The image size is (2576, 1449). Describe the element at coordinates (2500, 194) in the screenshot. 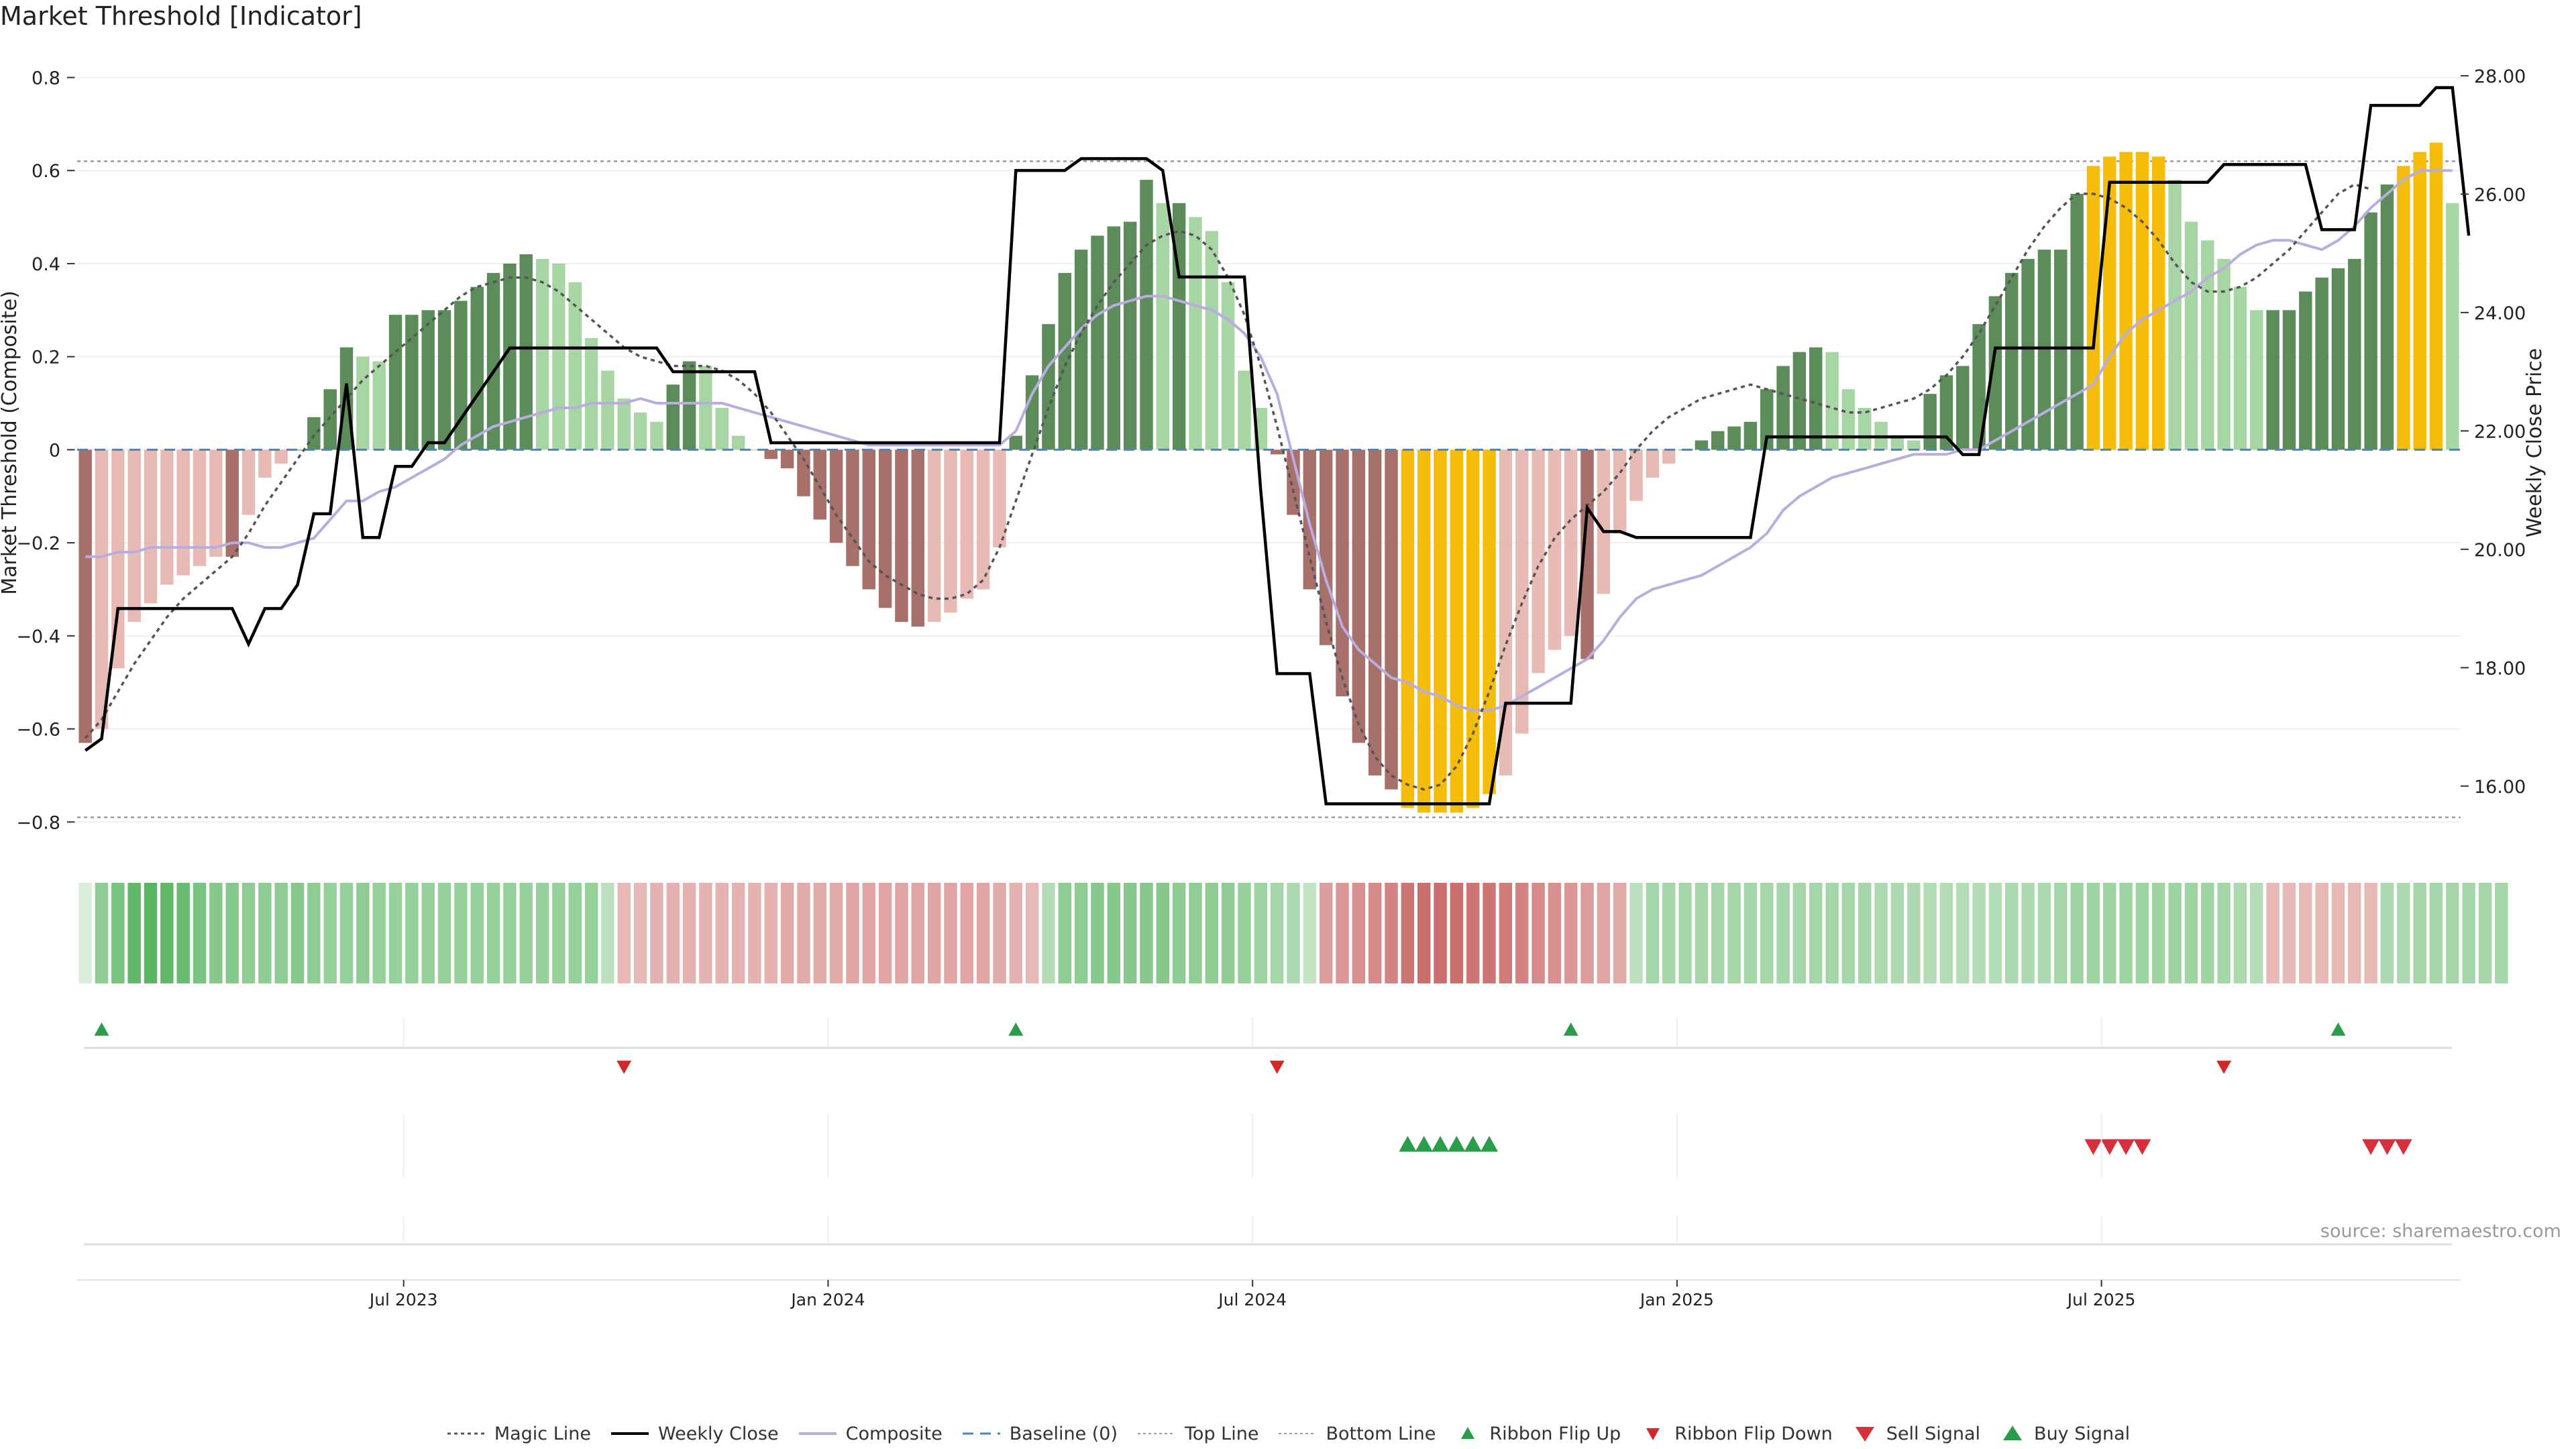

I see `y-right-tick-label: 26.00` at that location.